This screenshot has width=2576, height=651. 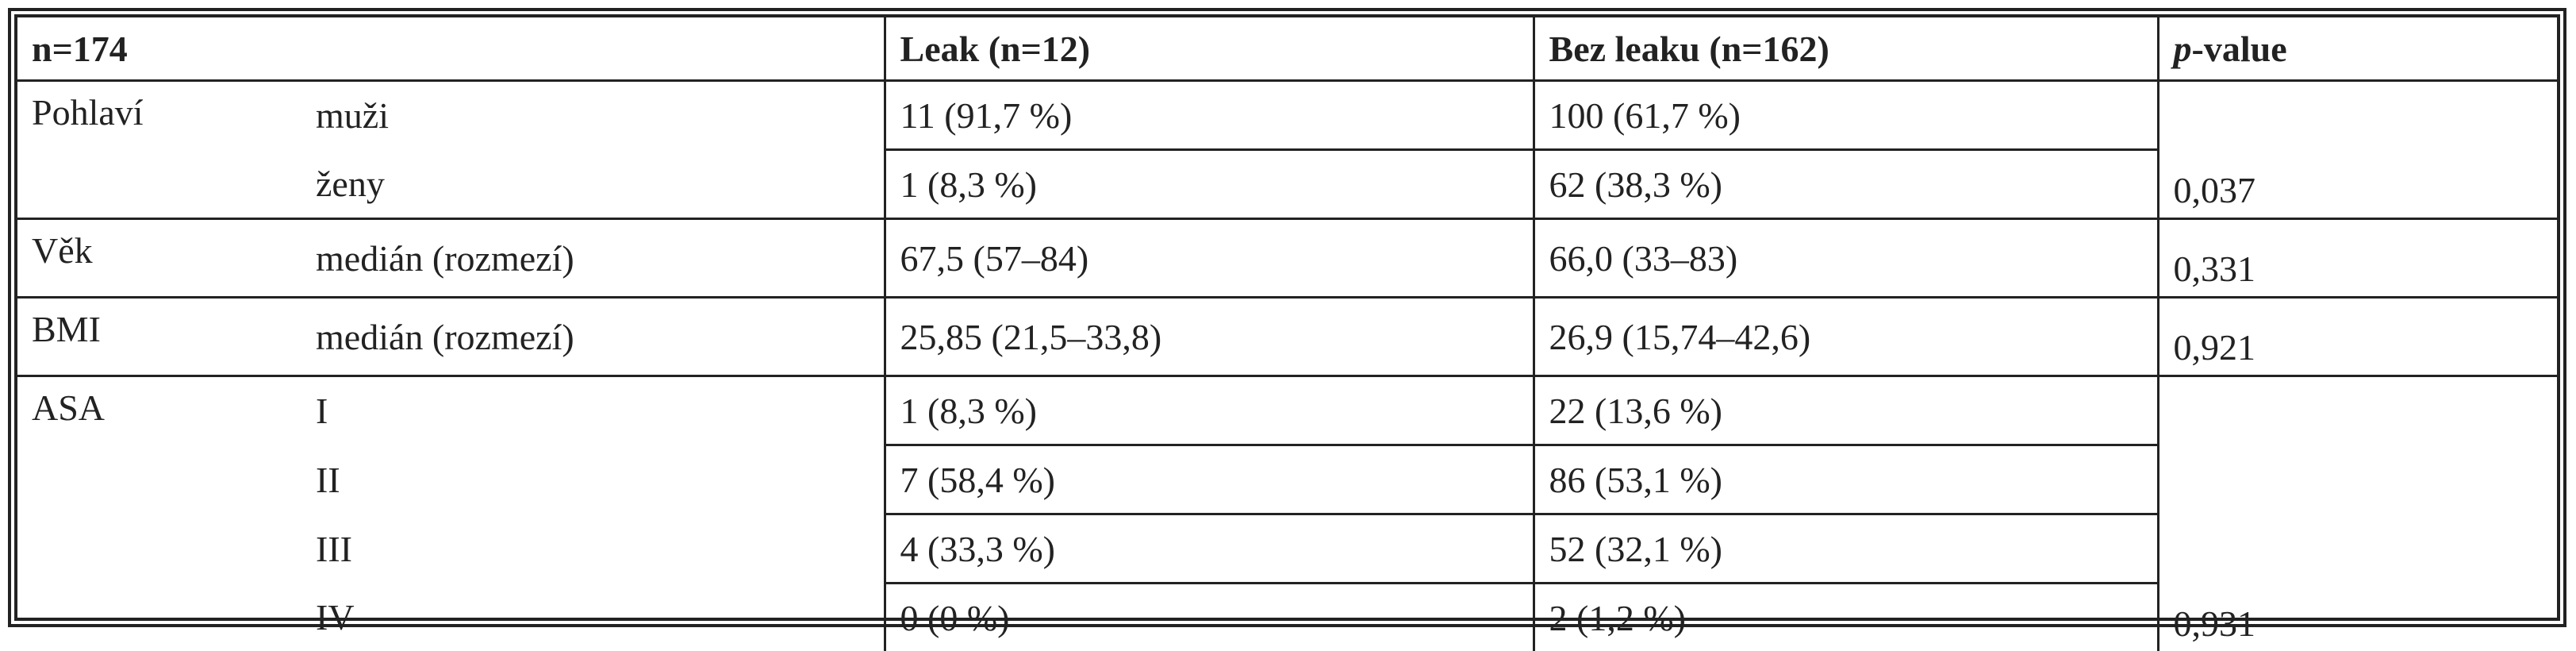 I want to click on cell: 86 (53,1 %), so click(x=1846, y=480).